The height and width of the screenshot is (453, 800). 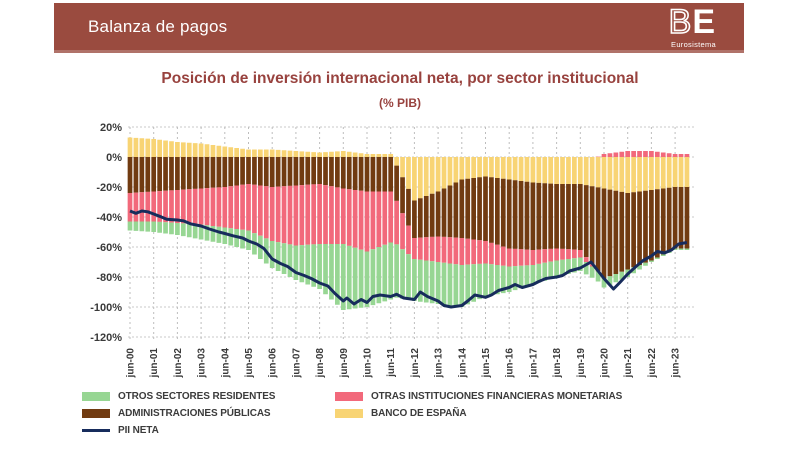 What do you see at coordinates (408, 265) in the screenshot?
I see `series-otros-sectores-residentes` at bounding box center [408, 265].